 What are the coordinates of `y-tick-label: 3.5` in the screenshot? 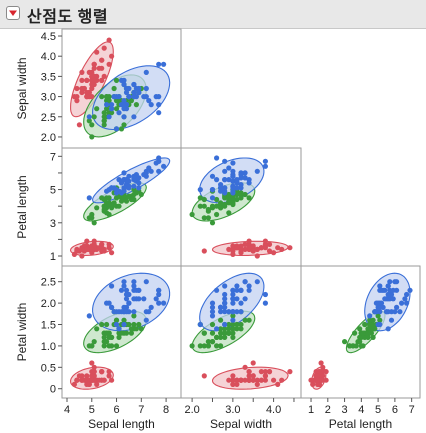 It's located at (48, 77).